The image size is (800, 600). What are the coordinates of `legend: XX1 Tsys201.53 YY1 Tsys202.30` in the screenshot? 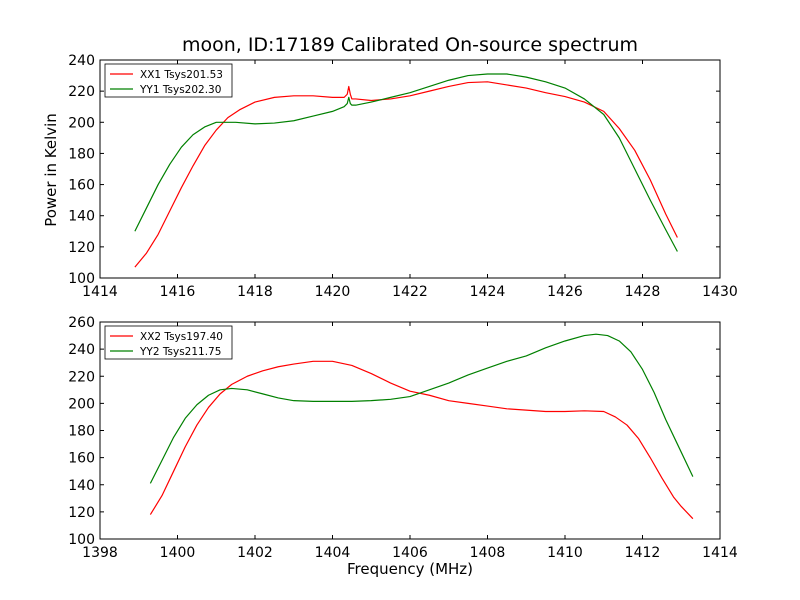 It's located at (168, 80).